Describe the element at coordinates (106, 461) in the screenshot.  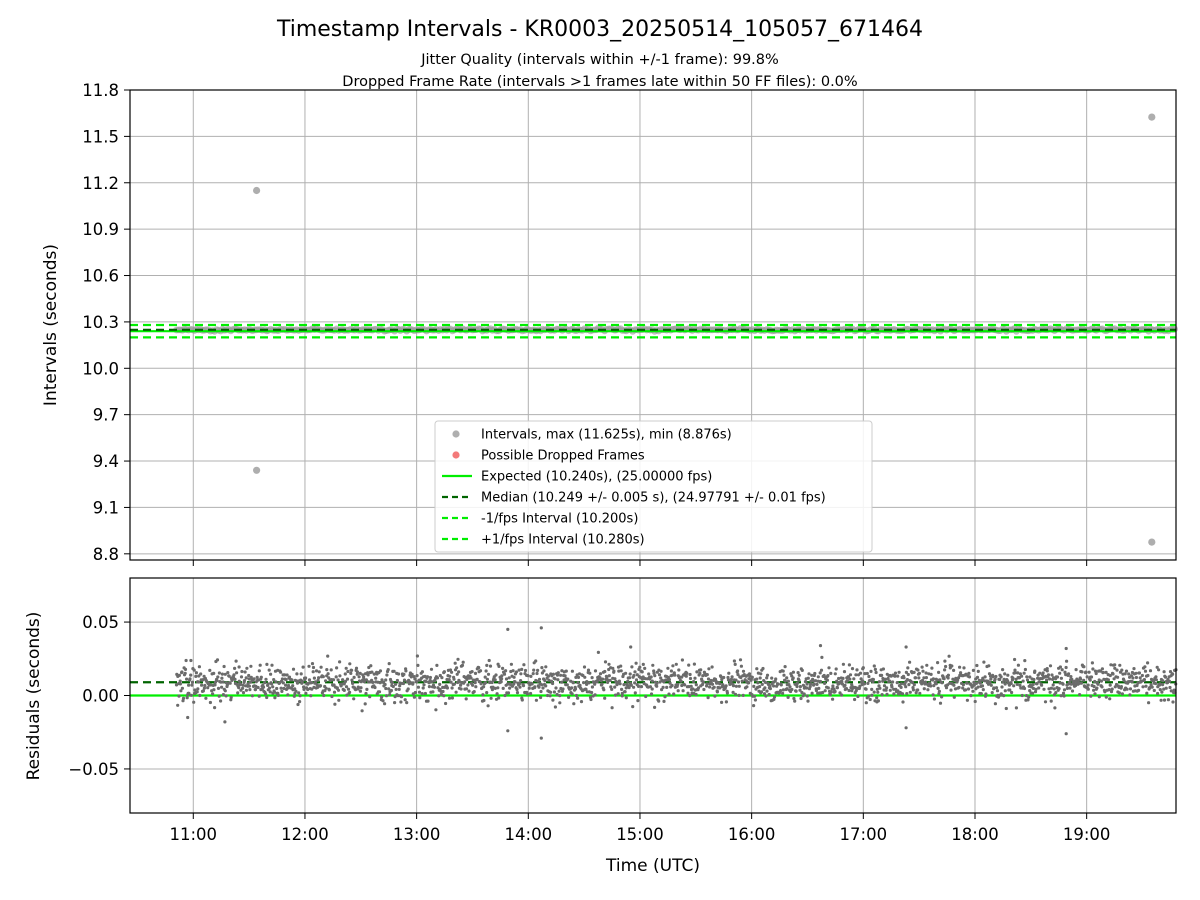
I see `top-ytick-label: 9.4` at that location.